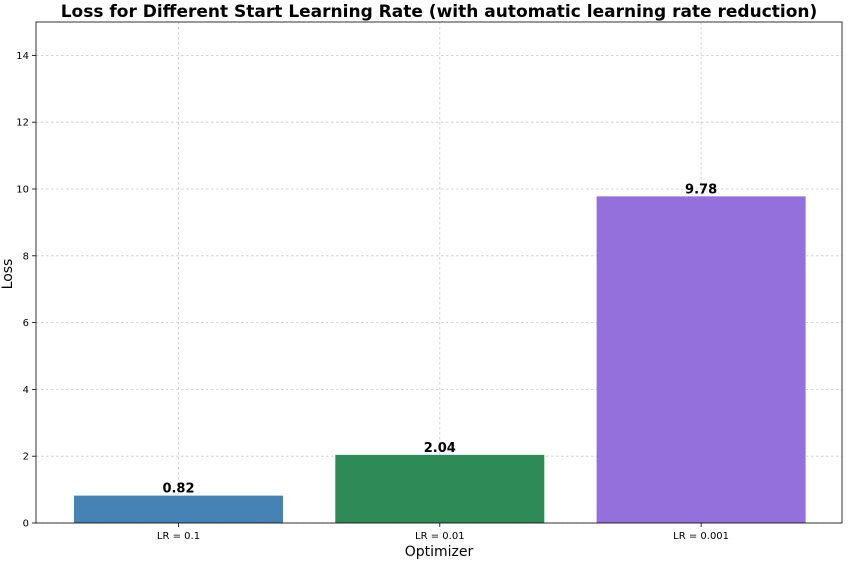 This screenshot has height=561, width=849. What do you see at coordinates (22, 123) in the screenshot?
I see `y-tick-label: 12` at bounding box center [22, 123].